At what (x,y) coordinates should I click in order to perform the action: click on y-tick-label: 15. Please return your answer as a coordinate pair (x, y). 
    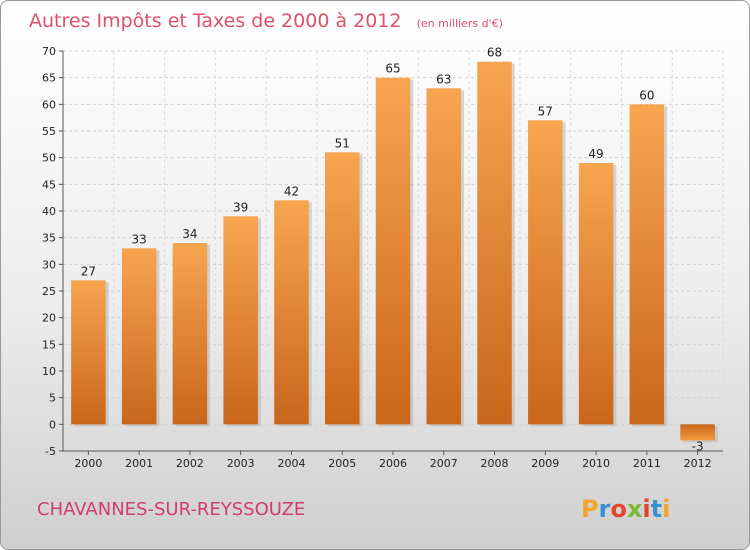
    Looking at the image, I should click on (49, 344).